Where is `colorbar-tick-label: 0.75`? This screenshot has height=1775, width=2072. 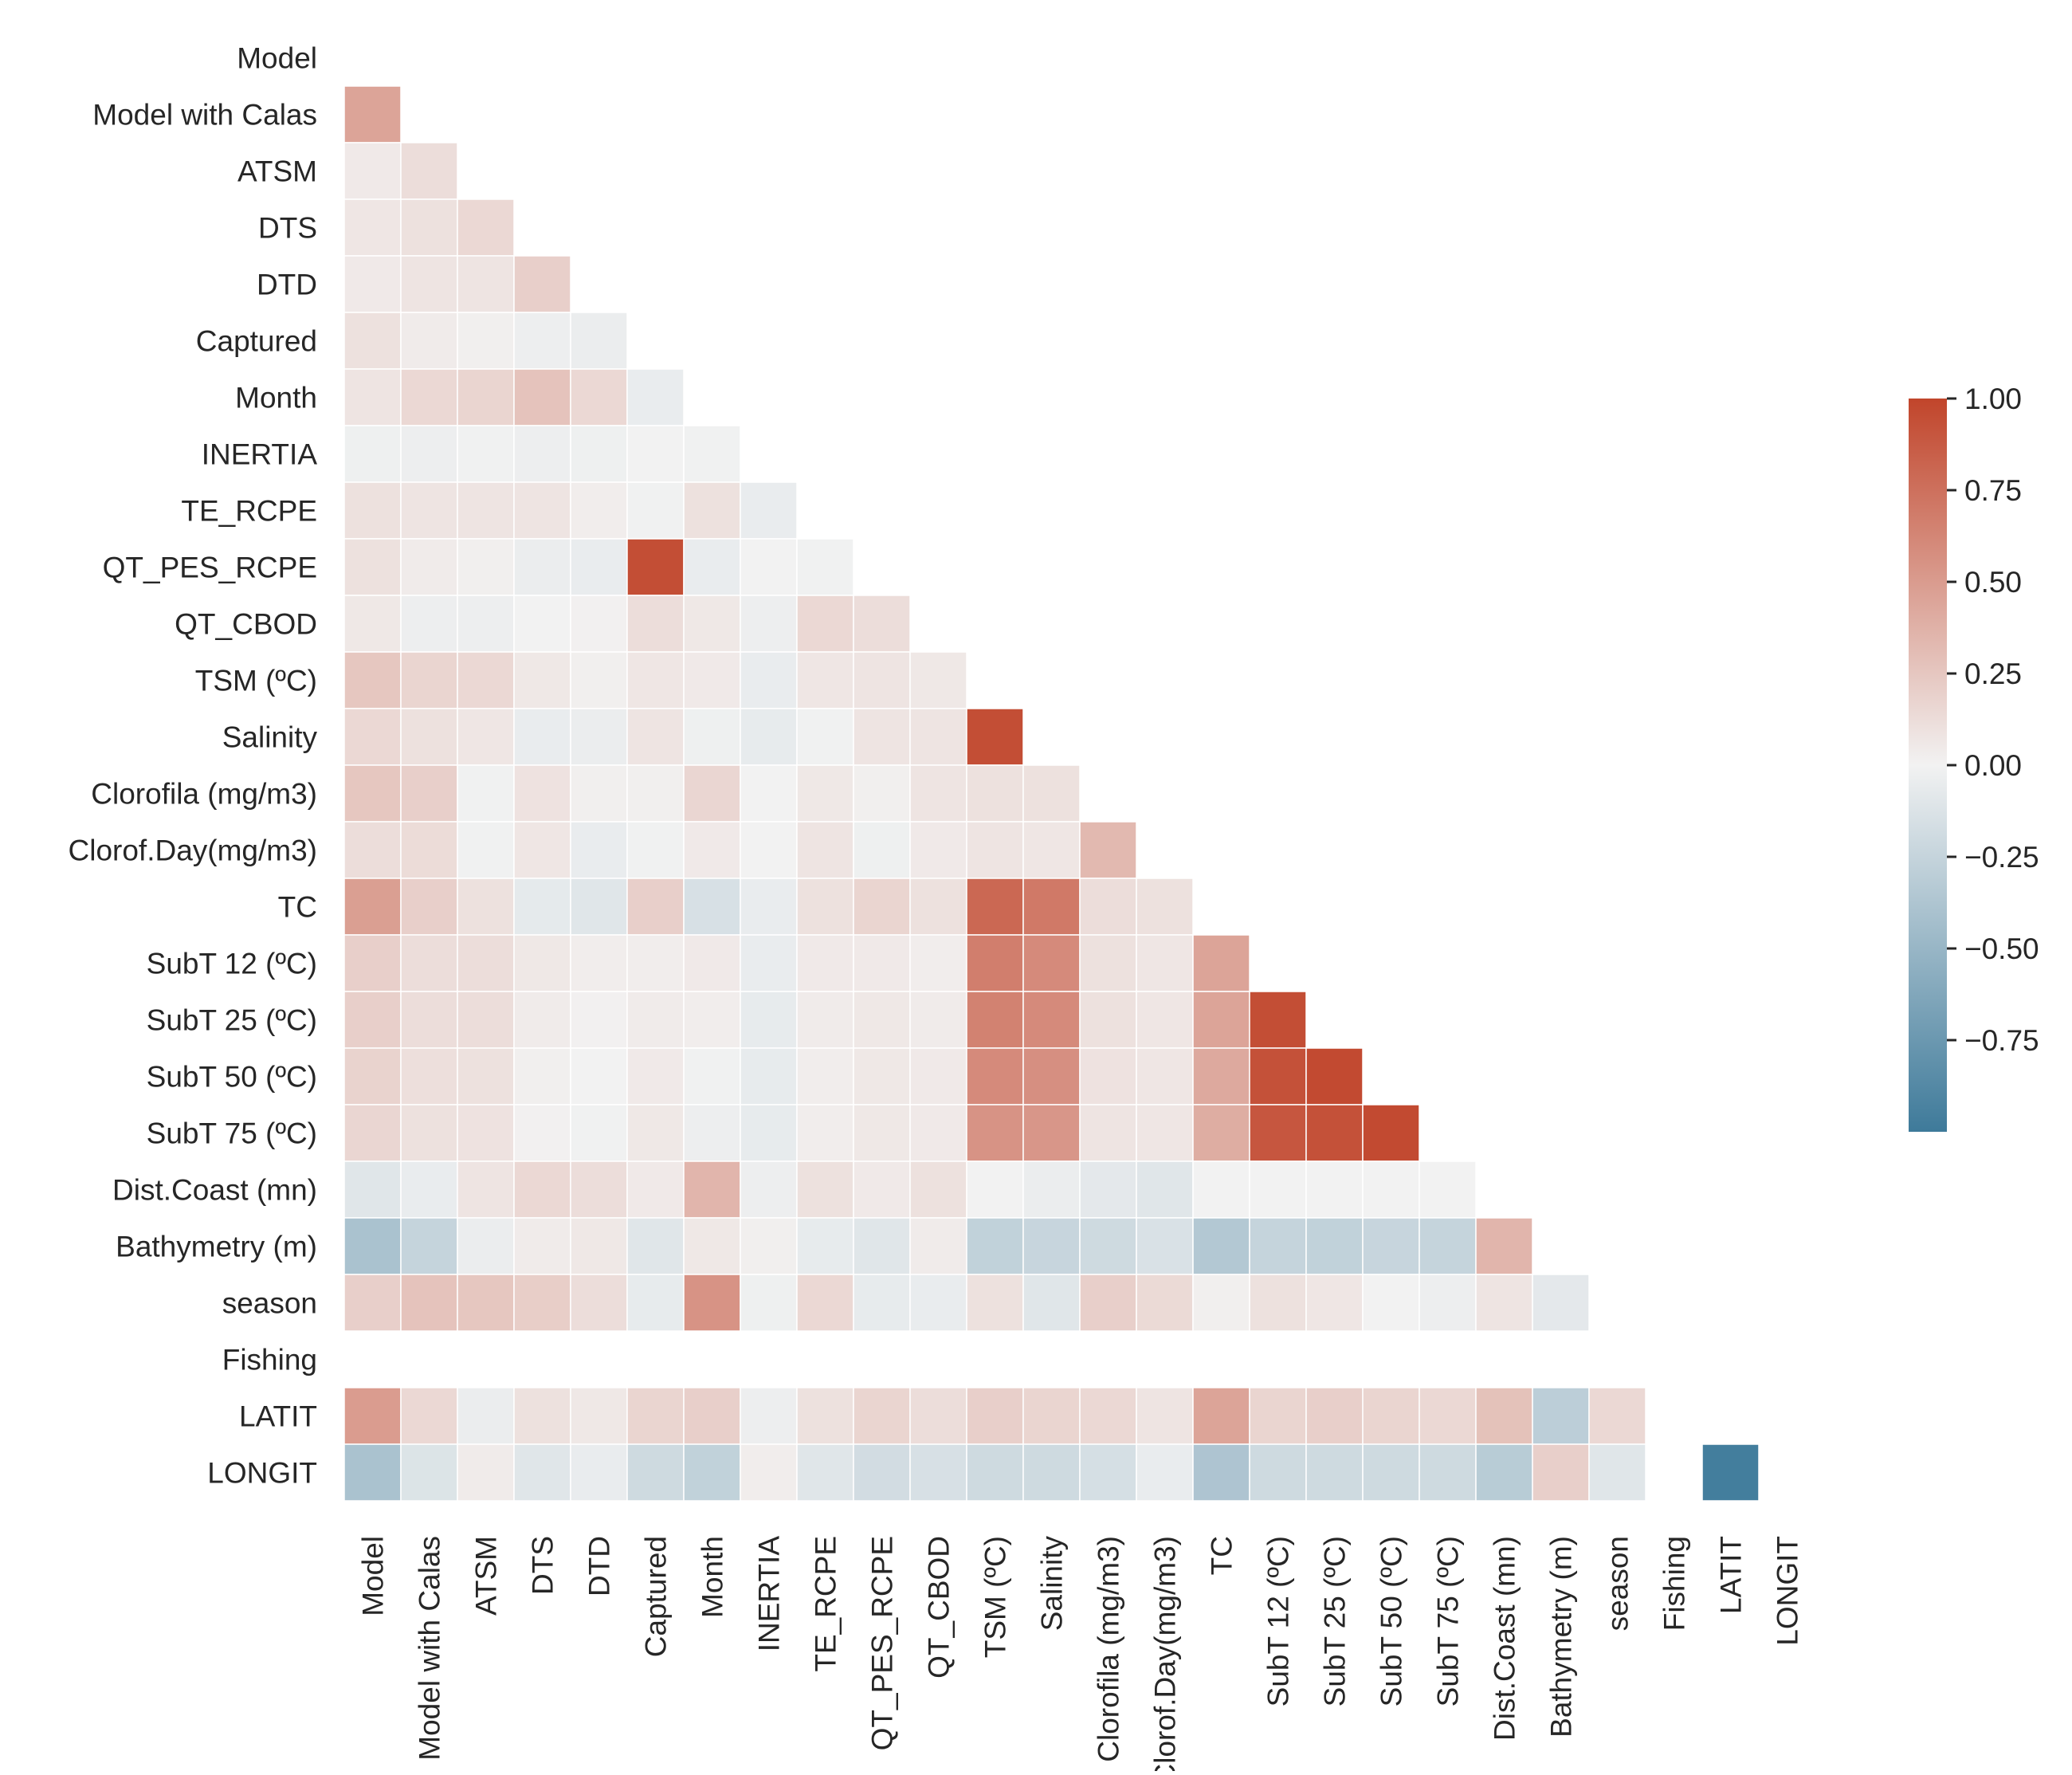
colorbar-tick-label: 0.75 is located at coordinates (1993, 491).